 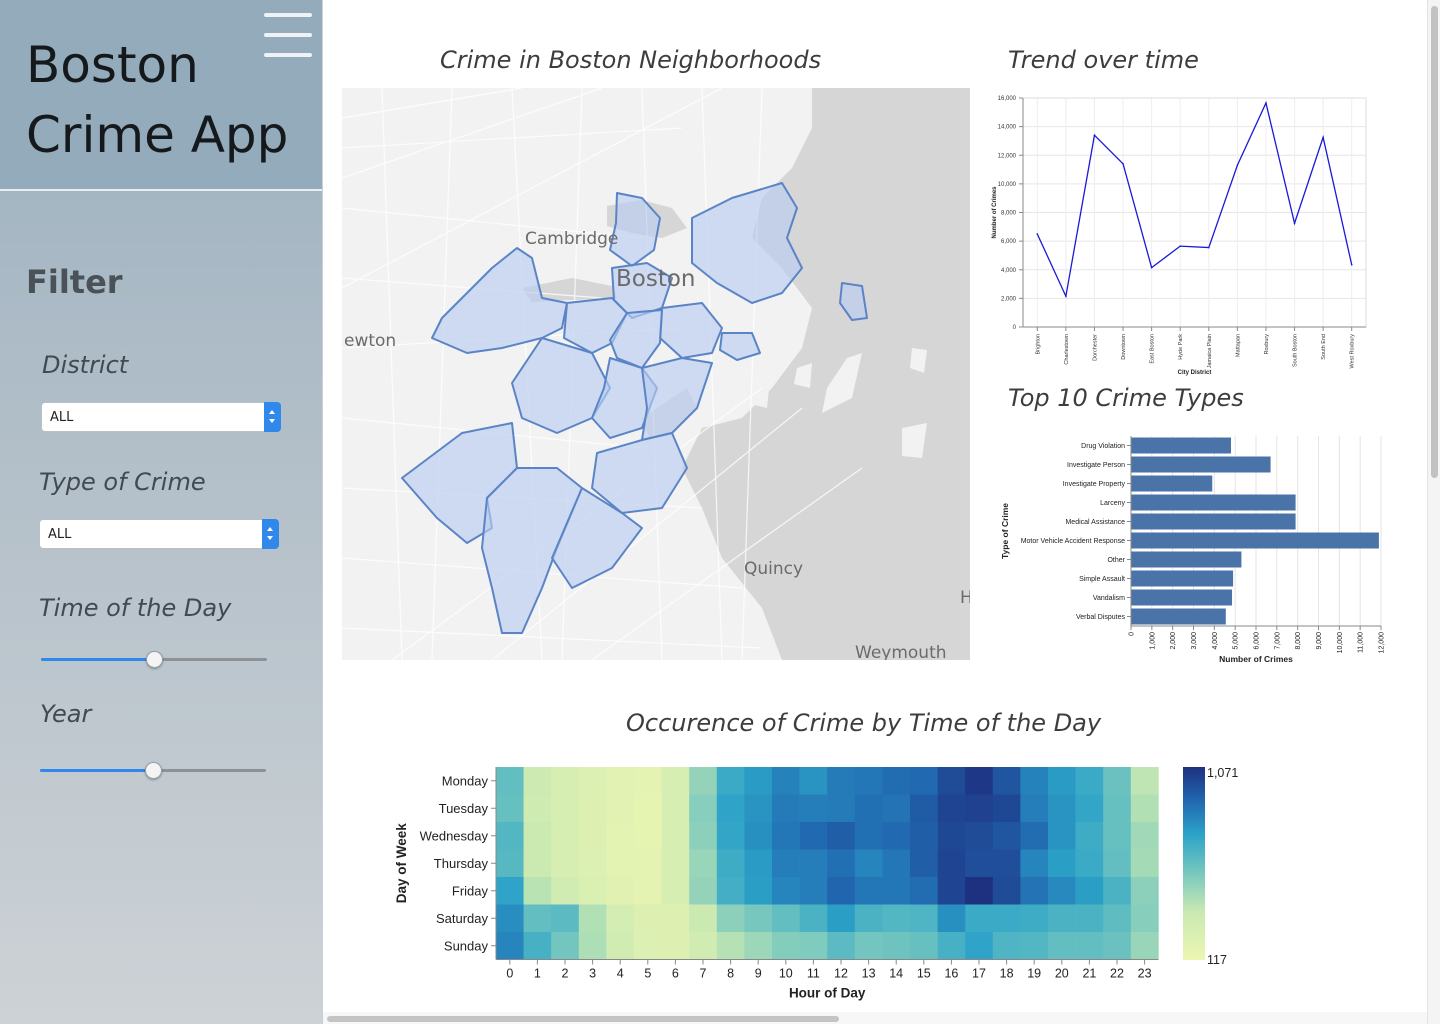 I want to click on trend-xtick-label: Dorchester, so click(x=1095, y=347).